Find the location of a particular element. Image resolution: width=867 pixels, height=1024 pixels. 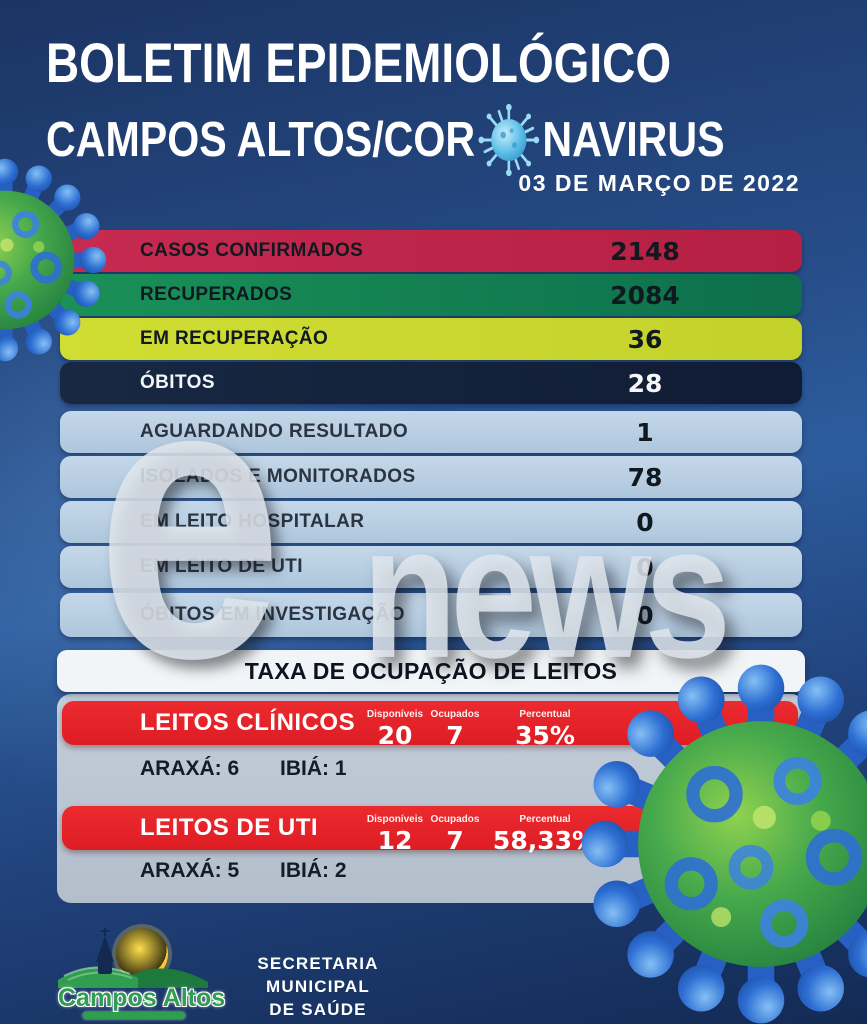

stat-value: 36 is located at coordinates (645, 339).